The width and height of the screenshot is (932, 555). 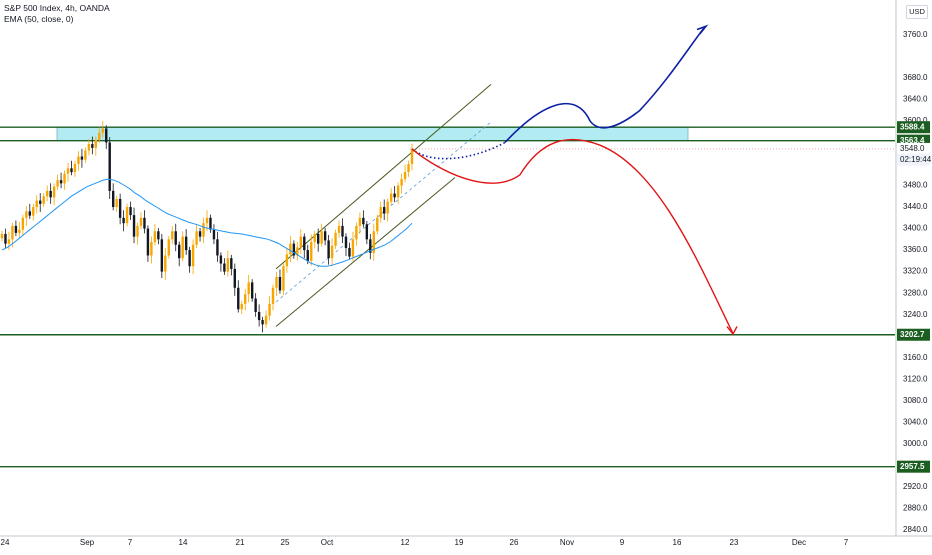 I want to click on channel-upper-line, so click(x=383, y=176).